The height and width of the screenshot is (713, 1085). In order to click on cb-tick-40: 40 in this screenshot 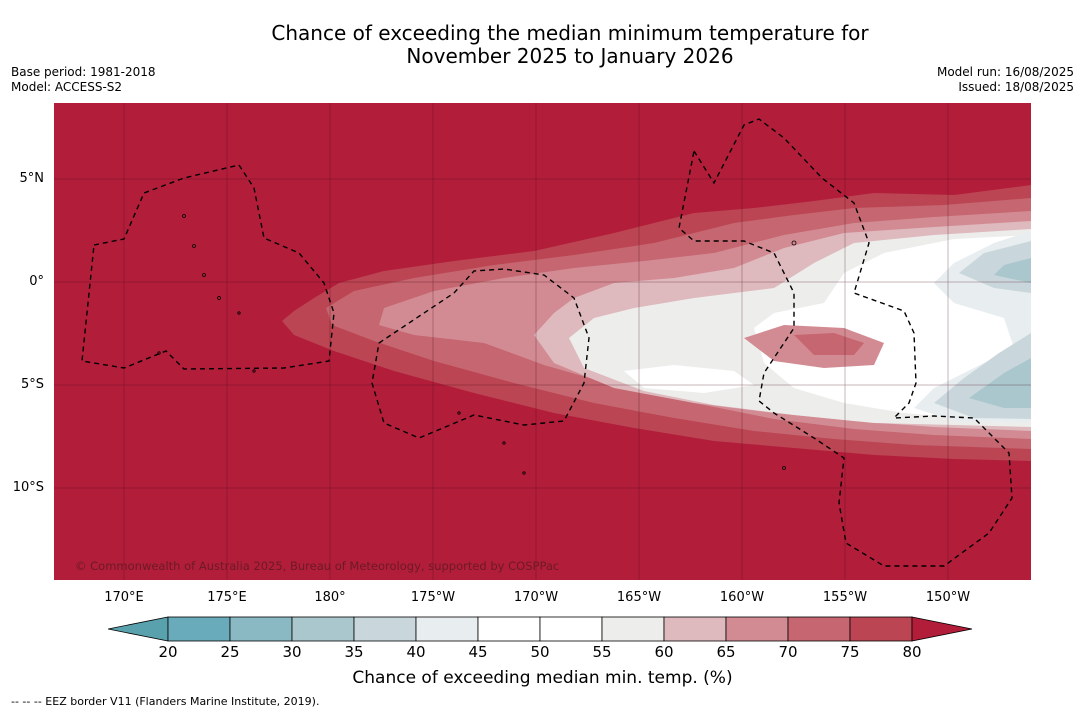, I will do `click(416, 652)`.